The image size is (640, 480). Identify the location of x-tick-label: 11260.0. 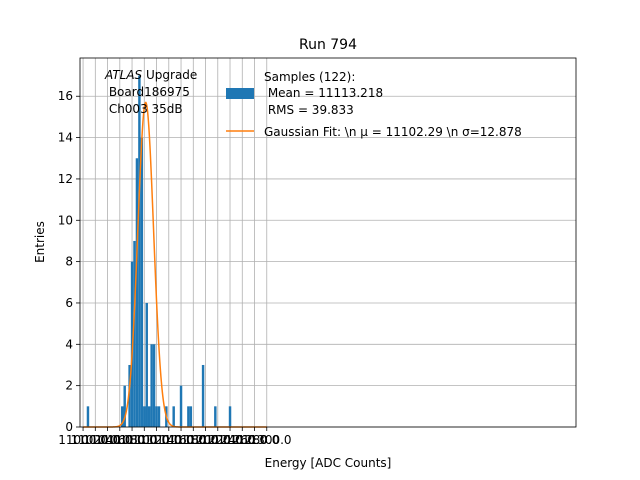
(242, 440).